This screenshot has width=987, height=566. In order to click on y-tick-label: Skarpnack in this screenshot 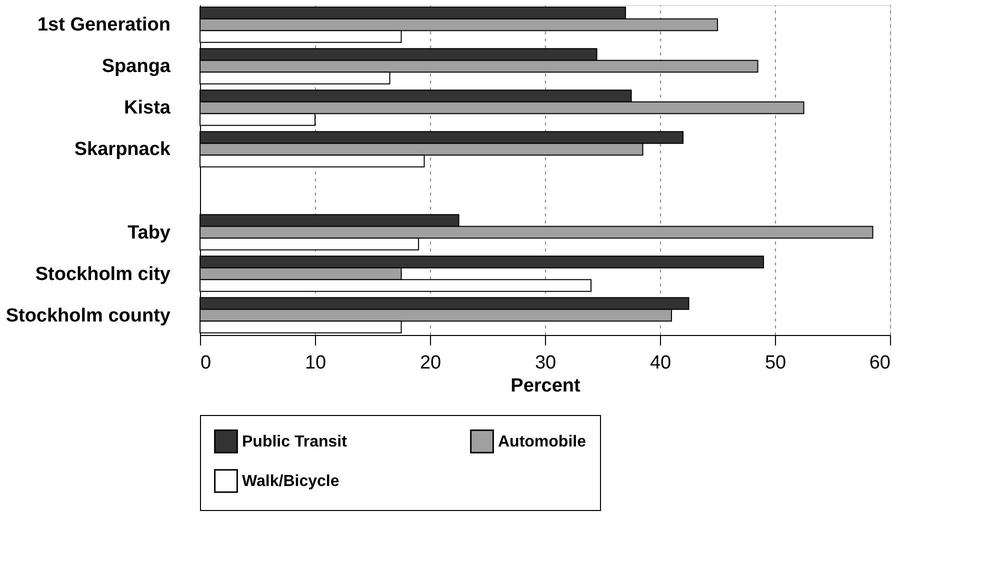, I will do `click(122, 149)`.